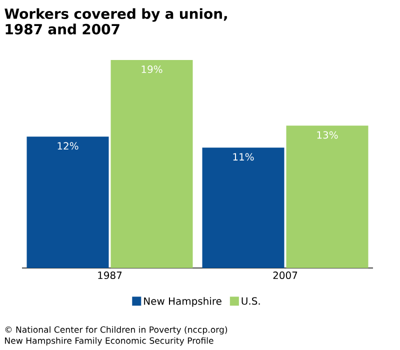  I want to click on legend-label: U.S., so click(251, 301).